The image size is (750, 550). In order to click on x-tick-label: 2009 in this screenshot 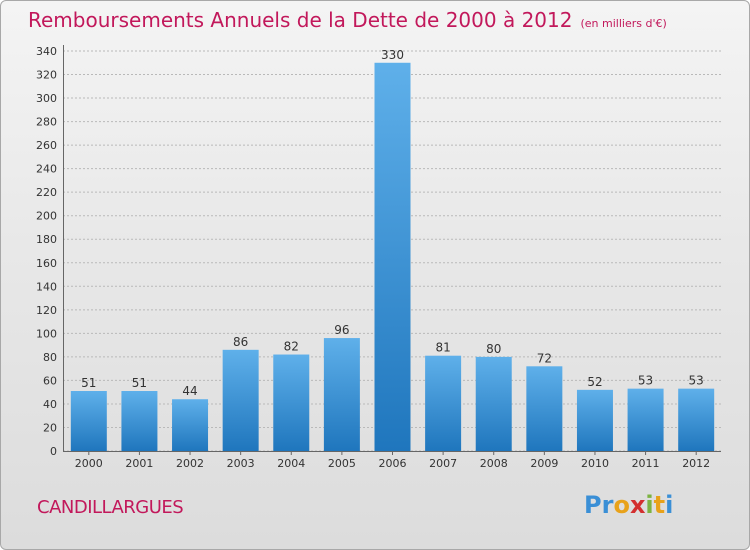, I will do `click(544, 463)`.